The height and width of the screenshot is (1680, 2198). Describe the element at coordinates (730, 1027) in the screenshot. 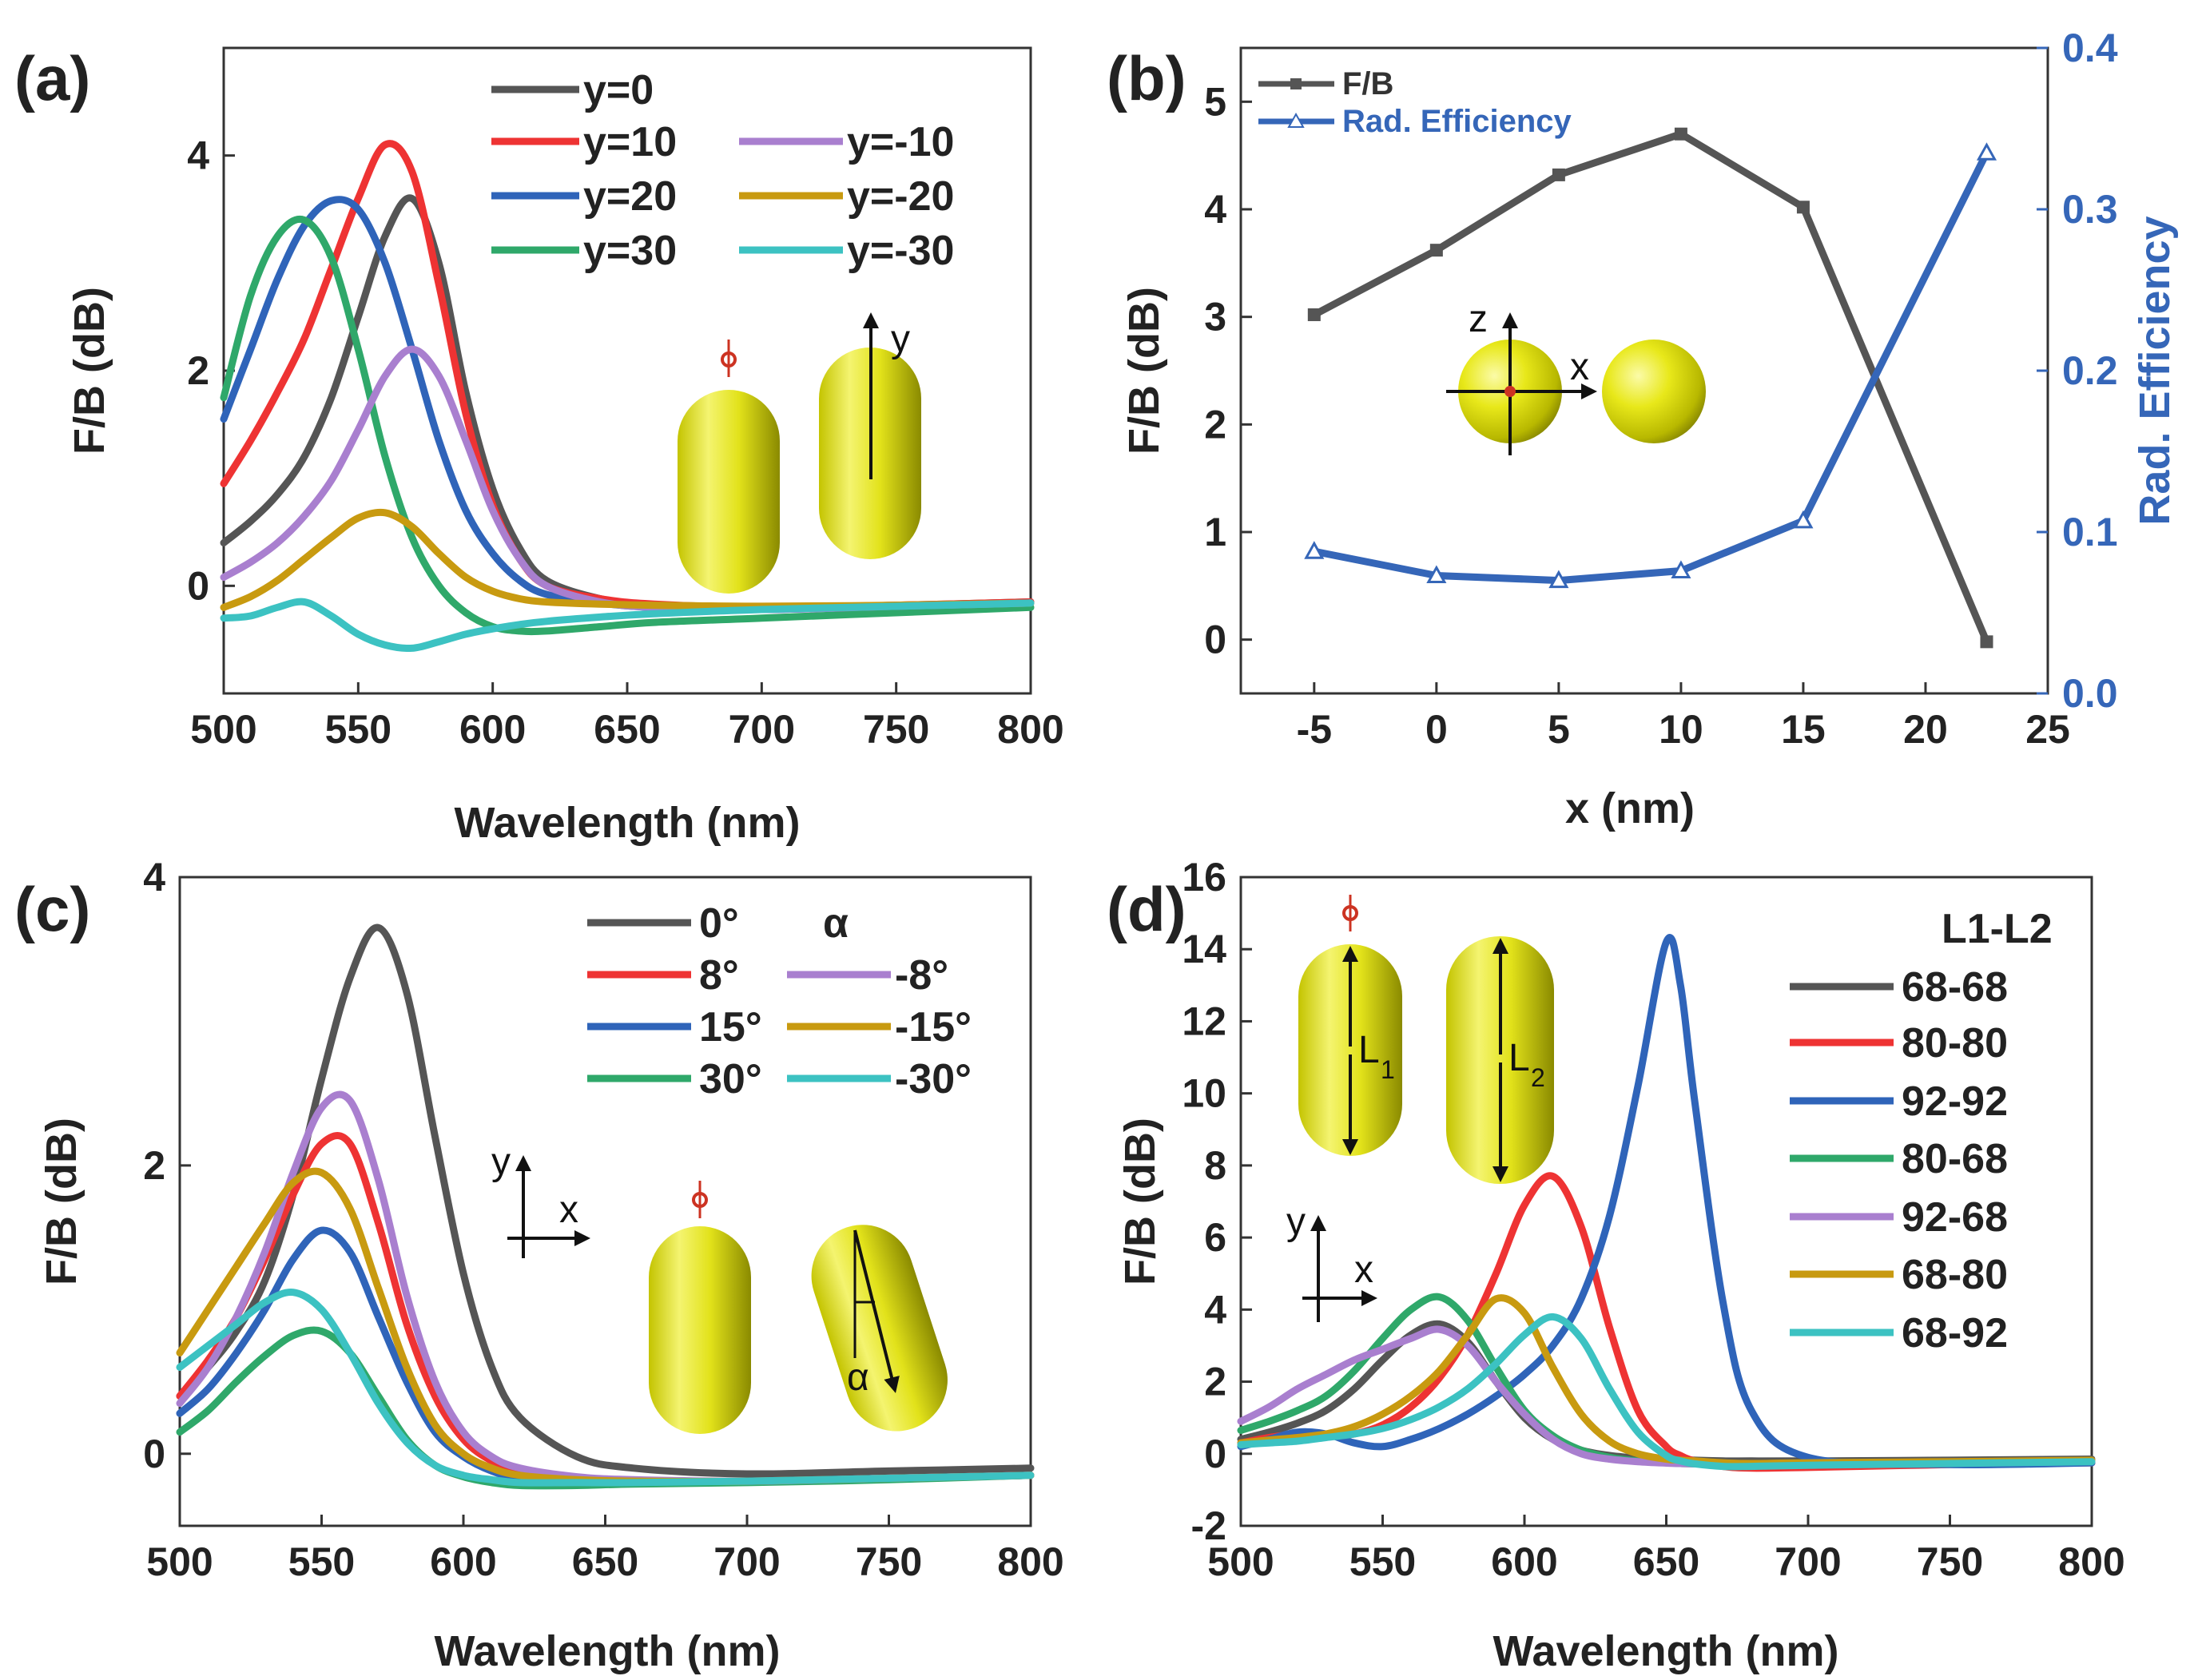

I see `legend-entry: 15°` at that location.